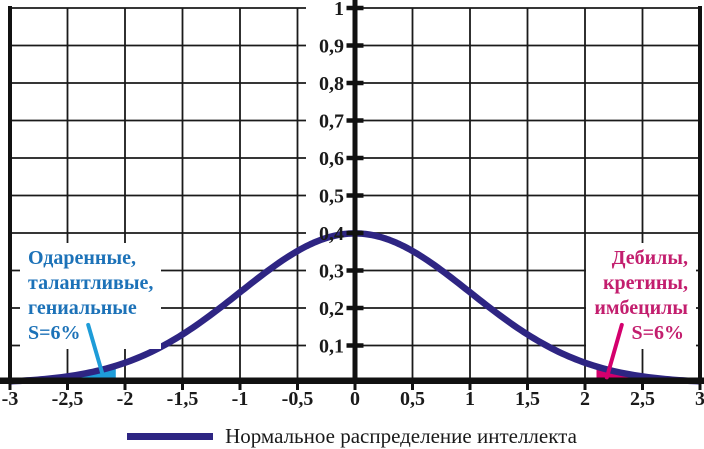 This screenshot has height=449, width=704. I want to click on annotation-gifted-line-3: гениальные, so click(82, 308).